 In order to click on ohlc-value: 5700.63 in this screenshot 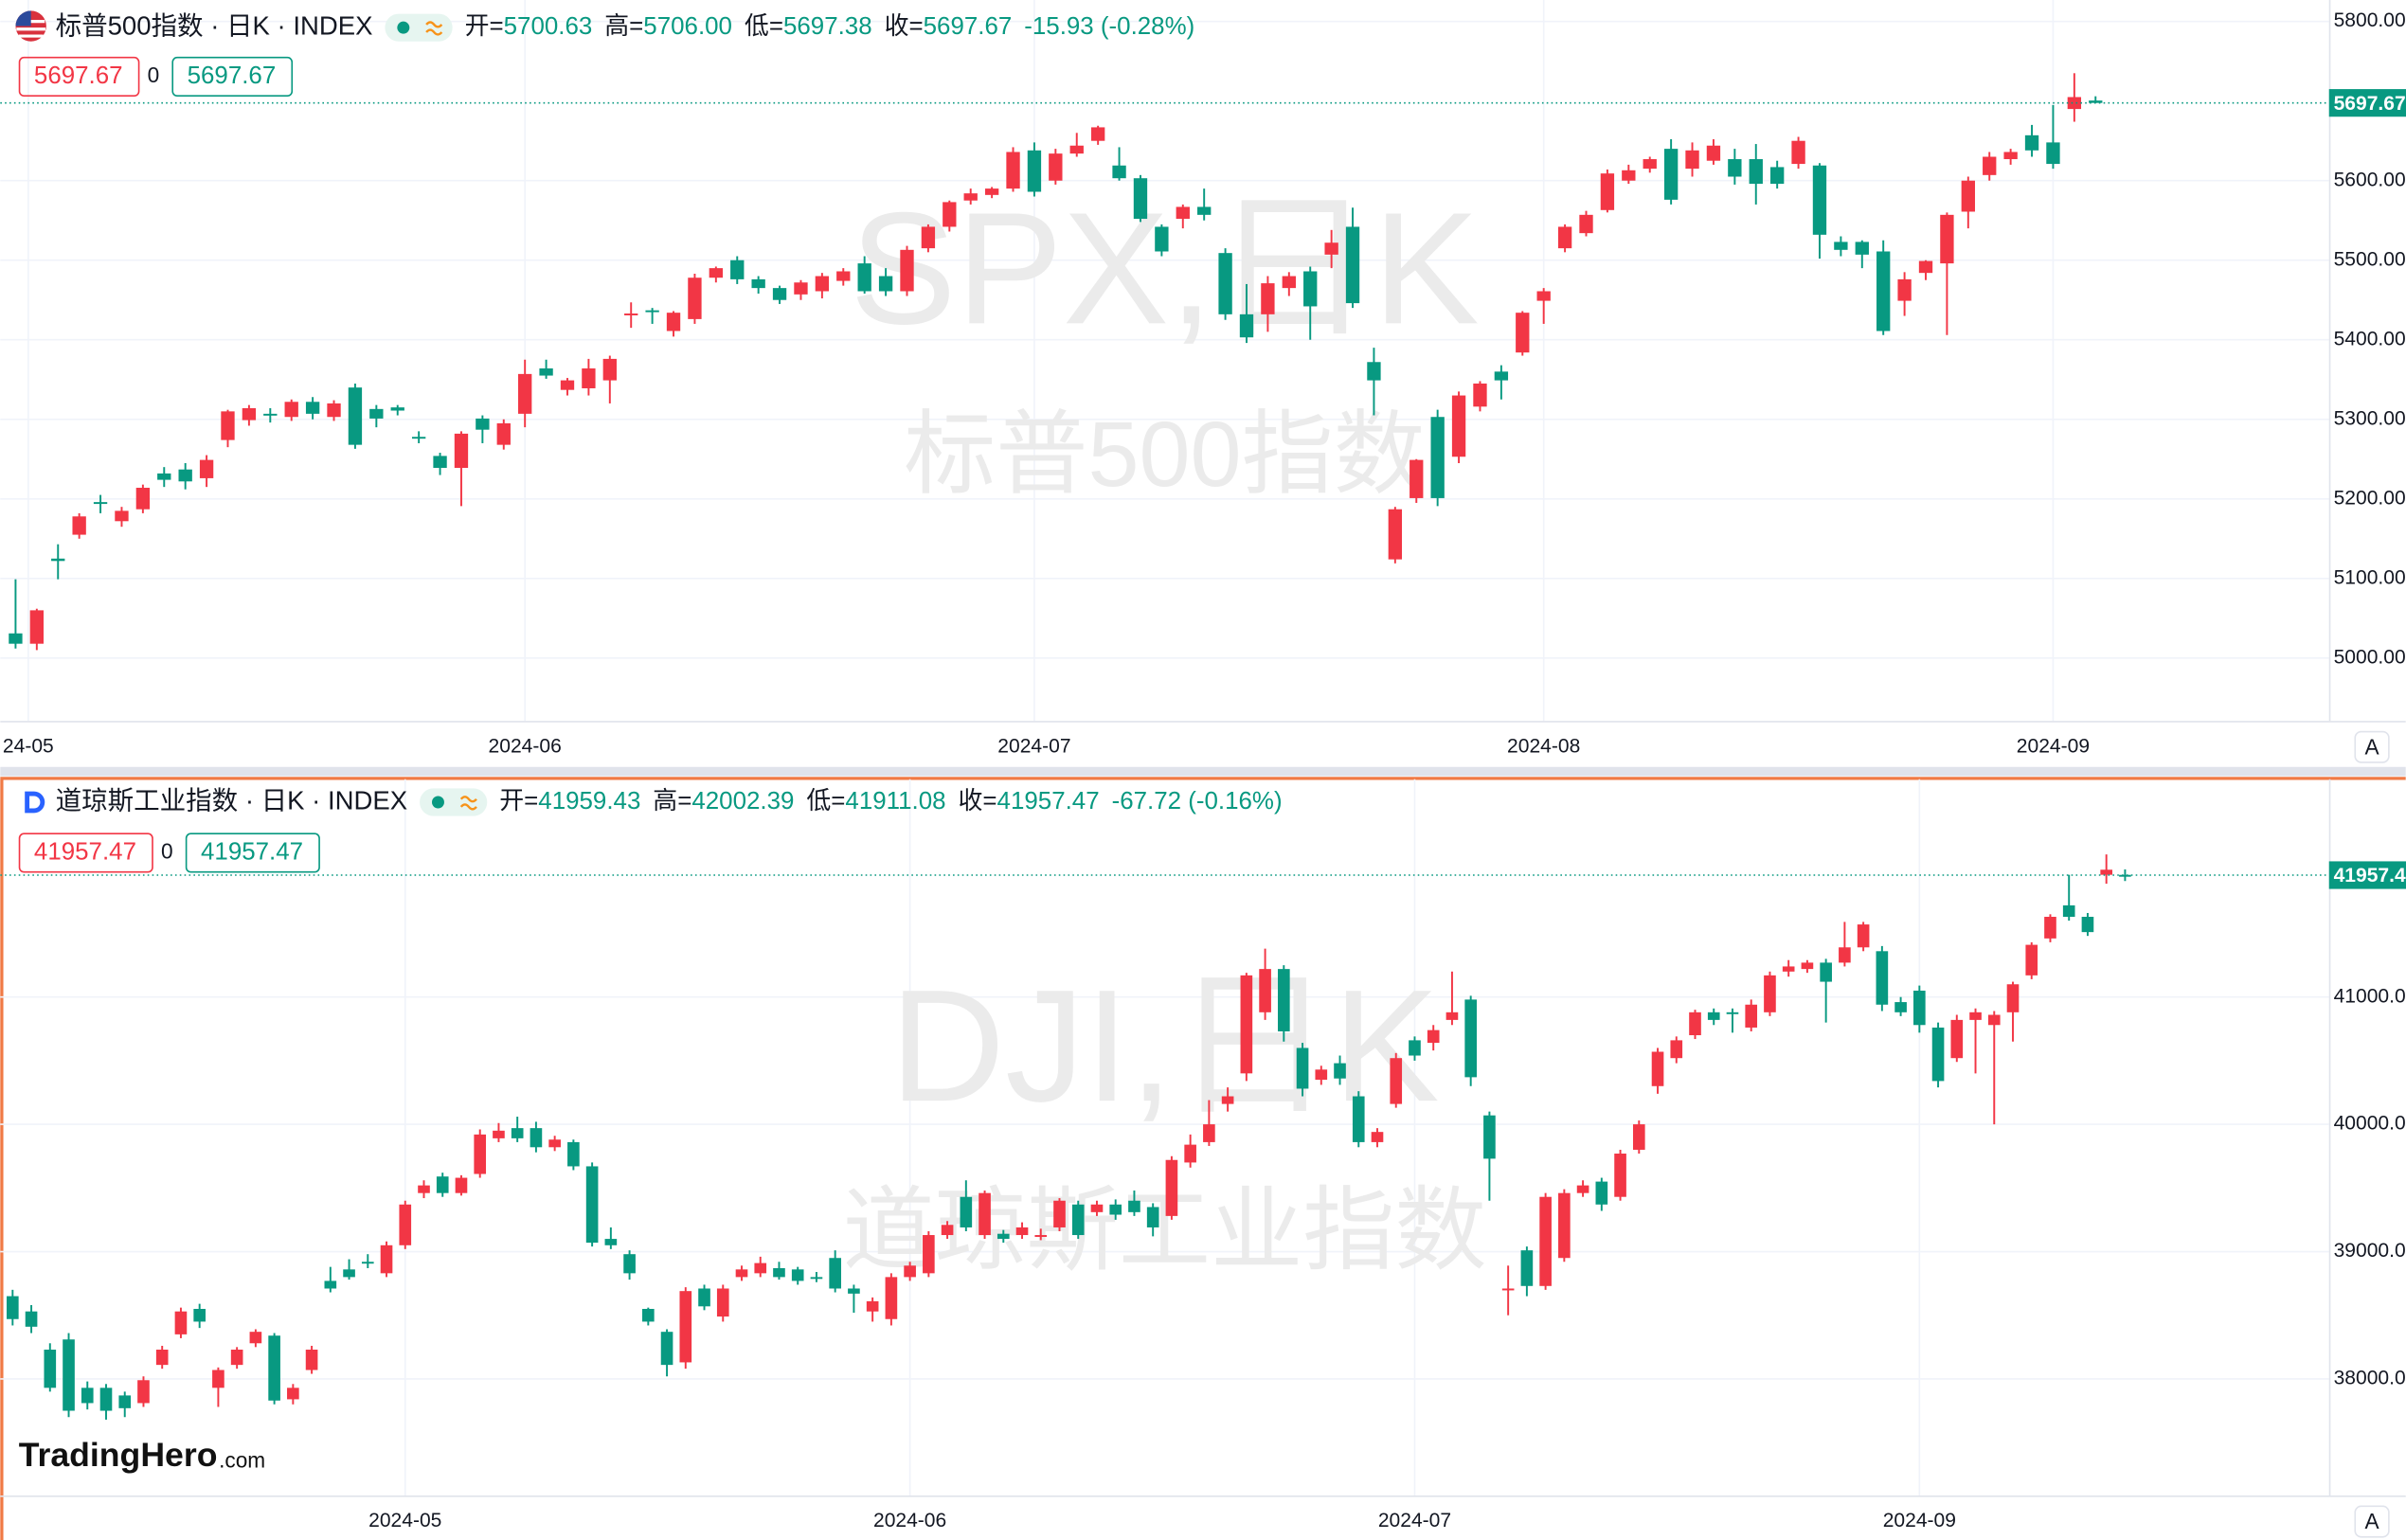, I will do `click(548, 26)`.